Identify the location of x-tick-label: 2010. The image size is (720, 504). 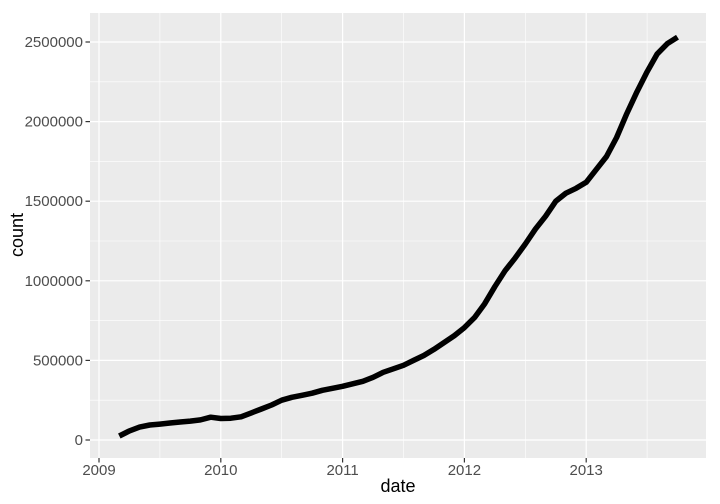
(220, 470).